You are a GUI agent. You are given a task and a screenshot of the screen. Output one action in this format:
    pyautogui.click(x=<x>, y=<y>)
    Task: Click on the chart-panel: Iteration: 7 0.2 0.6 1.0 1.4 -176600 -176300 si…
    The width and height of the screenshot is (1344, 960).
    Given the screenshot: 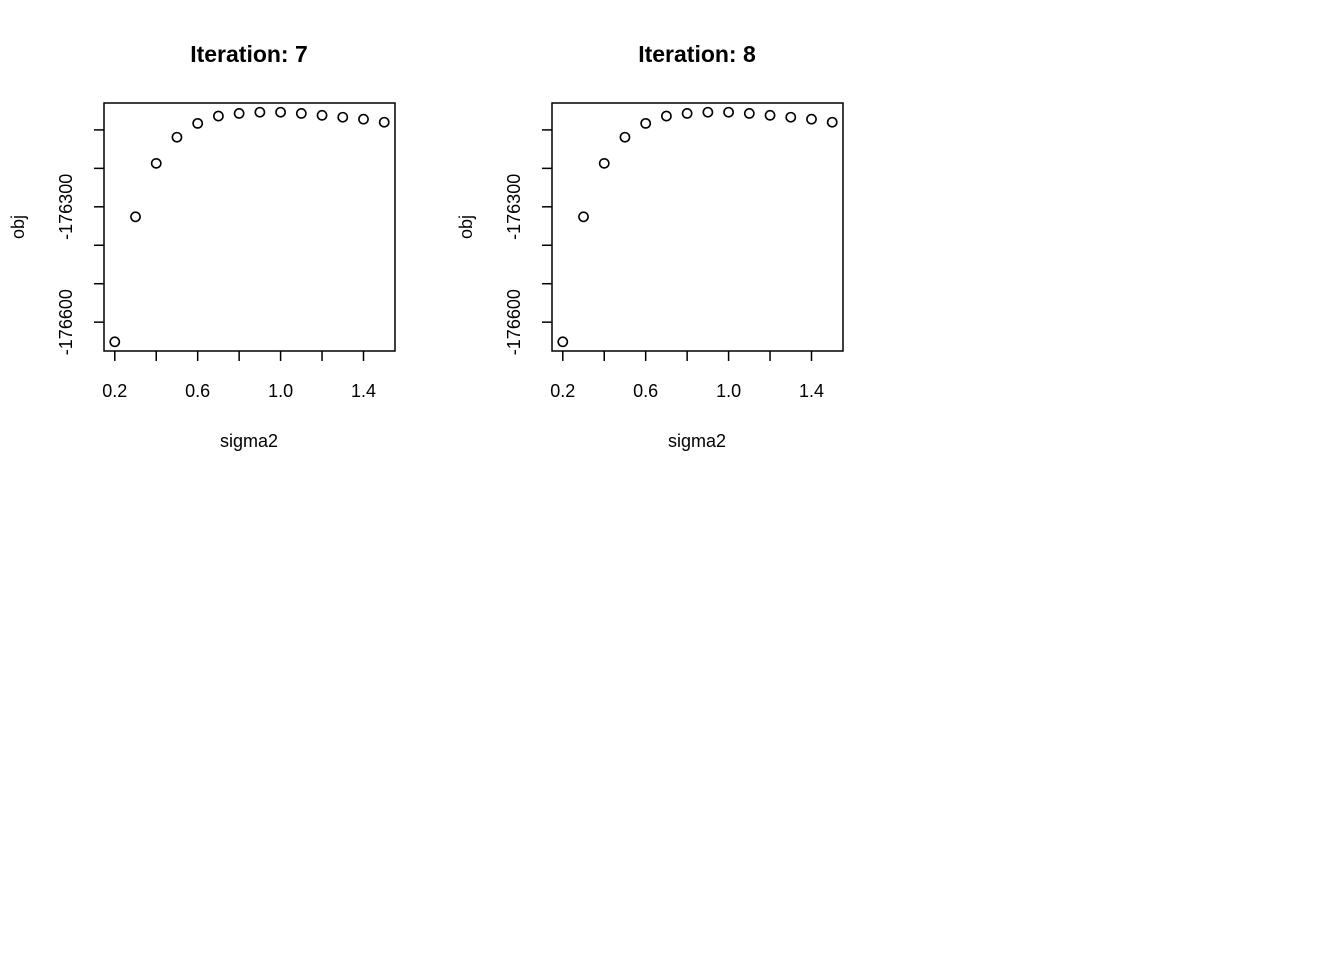 What is the action you would take?
    pyautogui.click(x=202, y=246)
    